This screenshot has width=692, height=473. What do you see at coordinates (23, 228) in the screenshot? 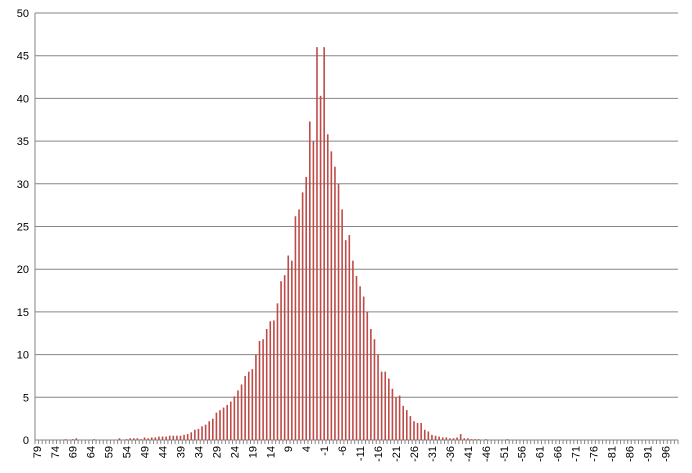
I see `y-tick-label: 25` at bounding box center [23, 228].